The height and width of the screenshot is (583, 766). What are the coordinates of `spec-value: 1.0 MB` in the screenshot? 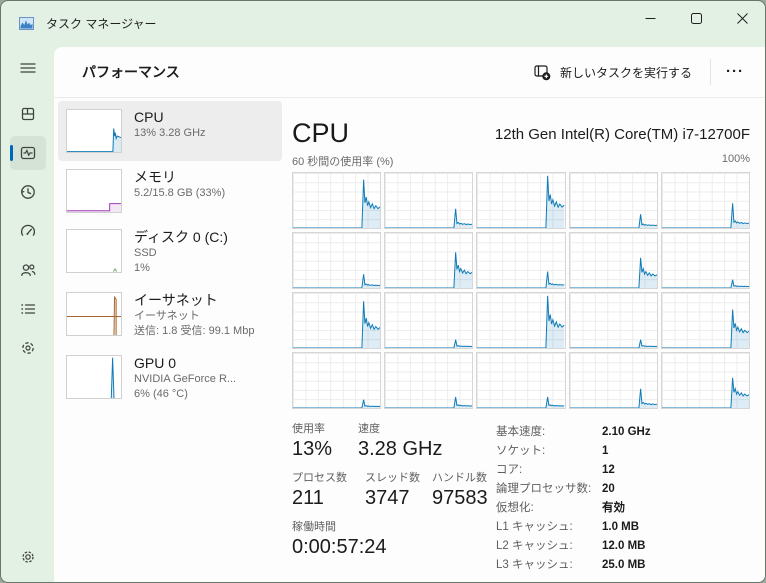 It's located at (621, 527).